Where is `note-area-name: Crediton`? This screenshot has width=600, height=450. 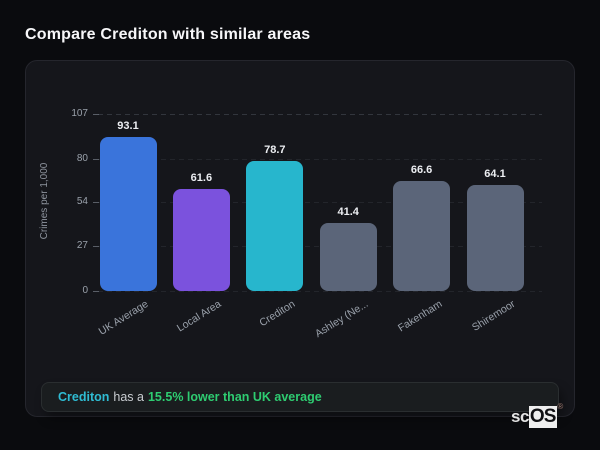 note-area-name: Crediton is located at coordinates (84, 397).